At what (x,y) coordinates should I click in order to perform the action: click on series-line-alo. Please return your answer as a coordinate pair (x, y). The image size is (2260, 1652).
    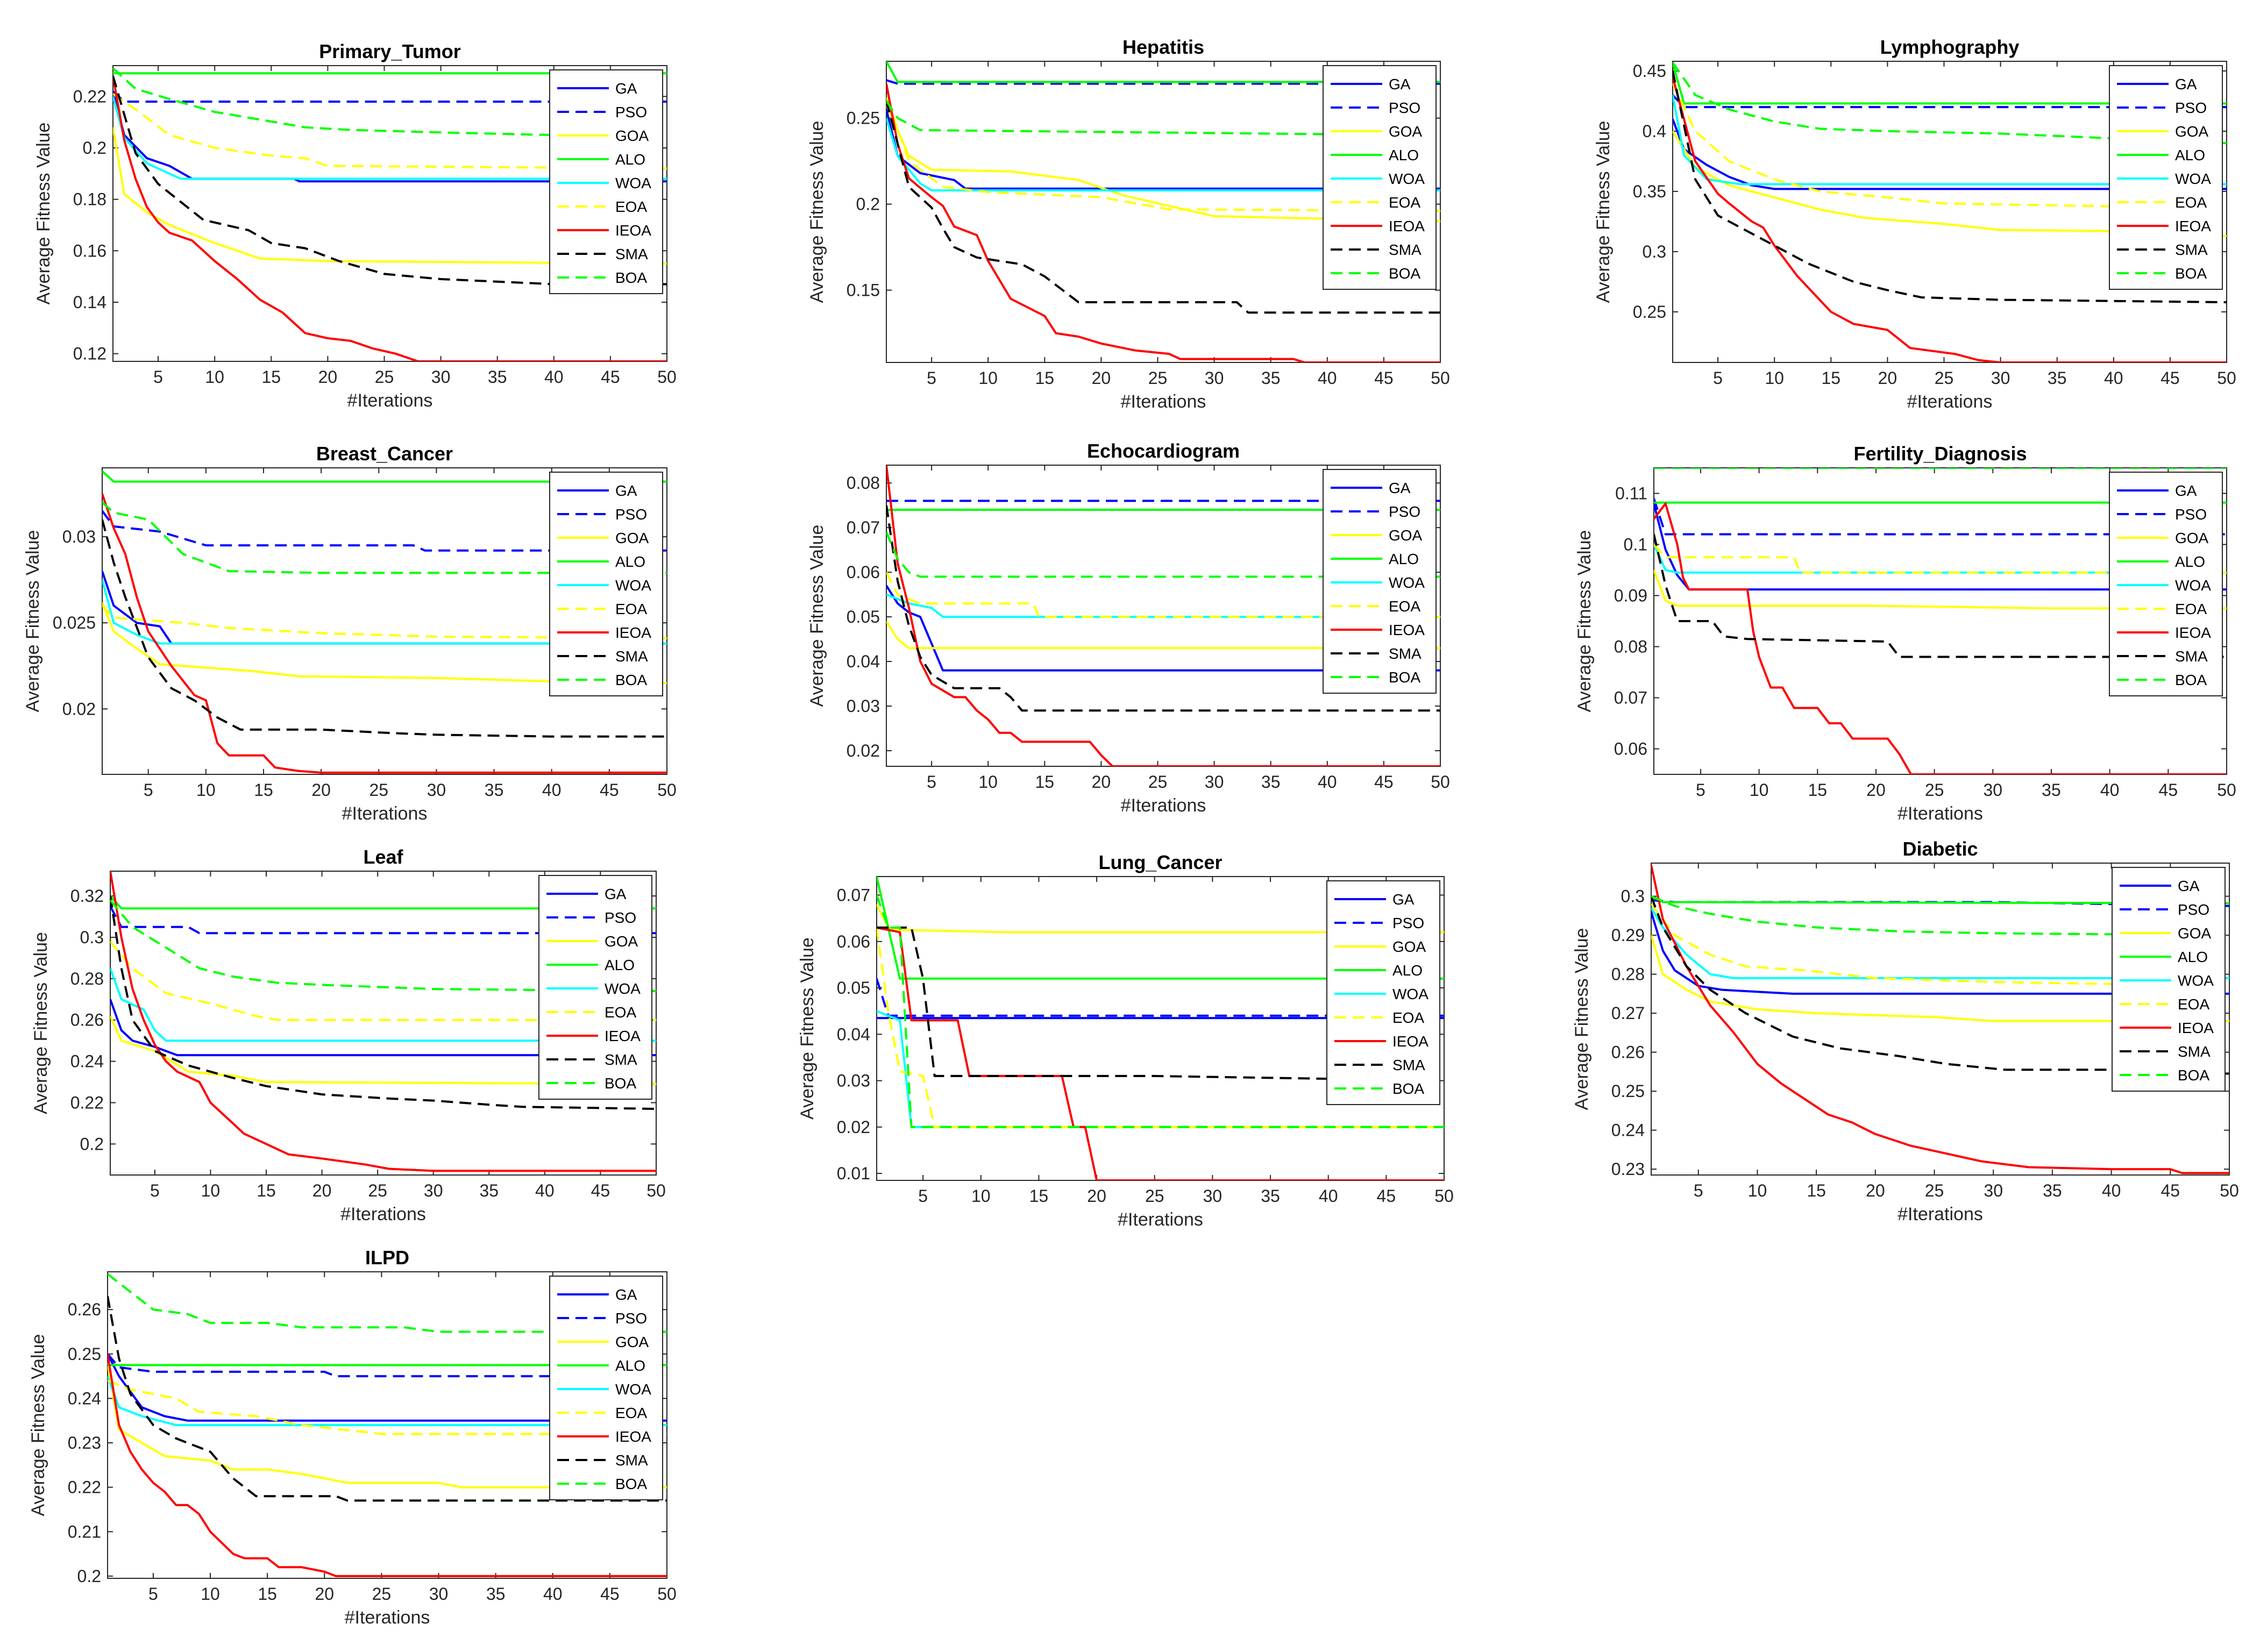
    Looking at the image, I should click on (1160, 928).